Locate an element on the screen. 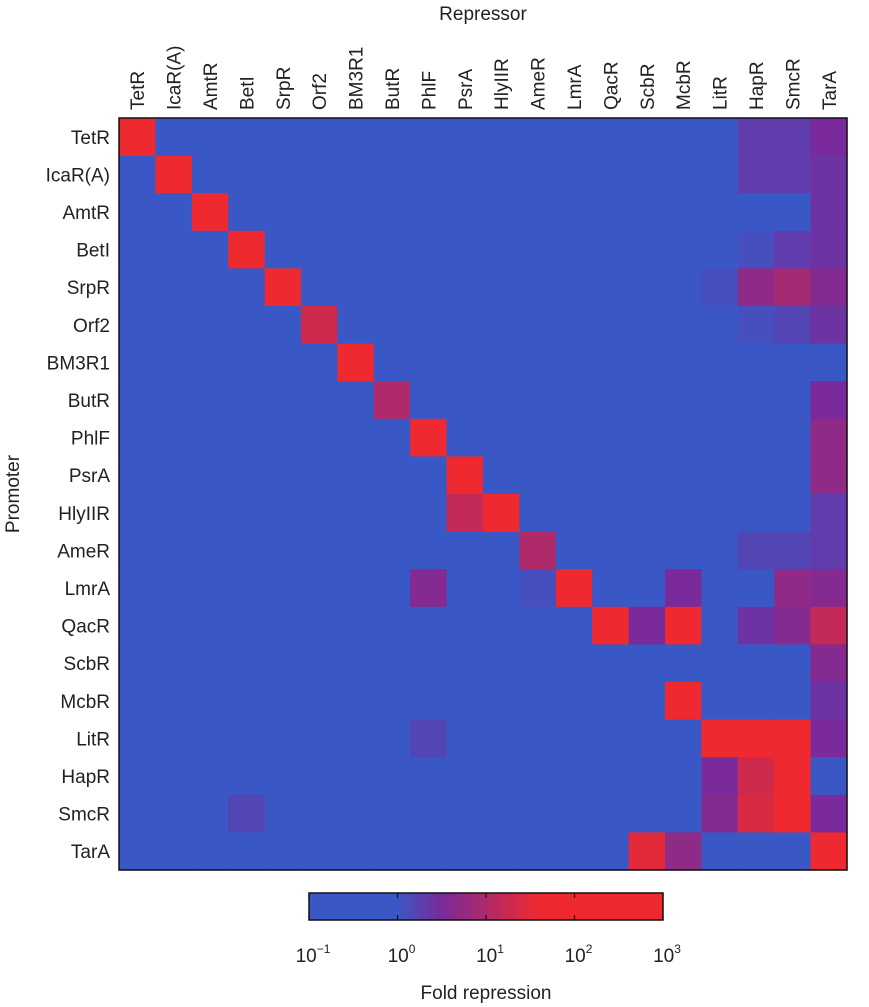 This screenshot has width=869, height=1007. colorbar-ticks: 10−1 100 101 102 103 is located at coordinates (488, 930).